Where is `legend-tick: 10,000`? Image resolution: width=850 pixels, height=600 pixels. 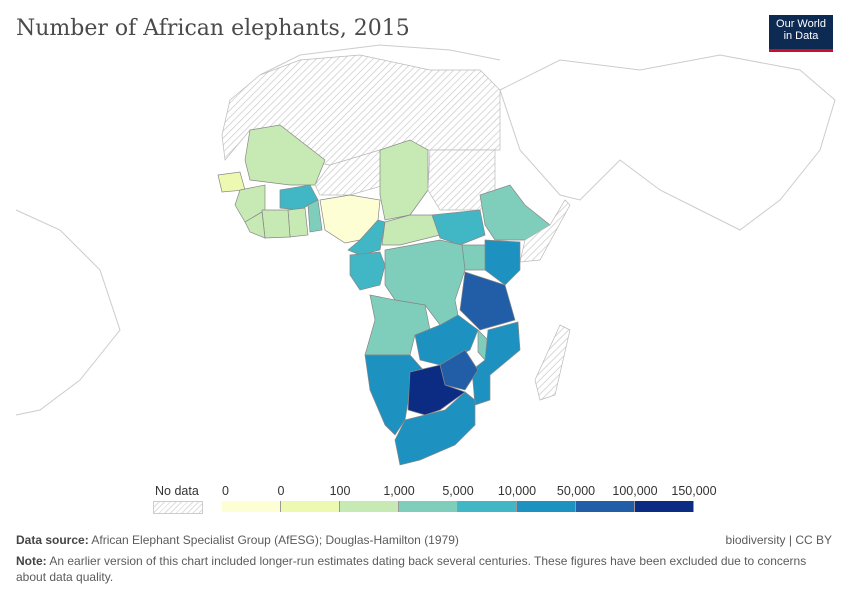
legend-tick: 10,000 is located at coordinates (517, 491).